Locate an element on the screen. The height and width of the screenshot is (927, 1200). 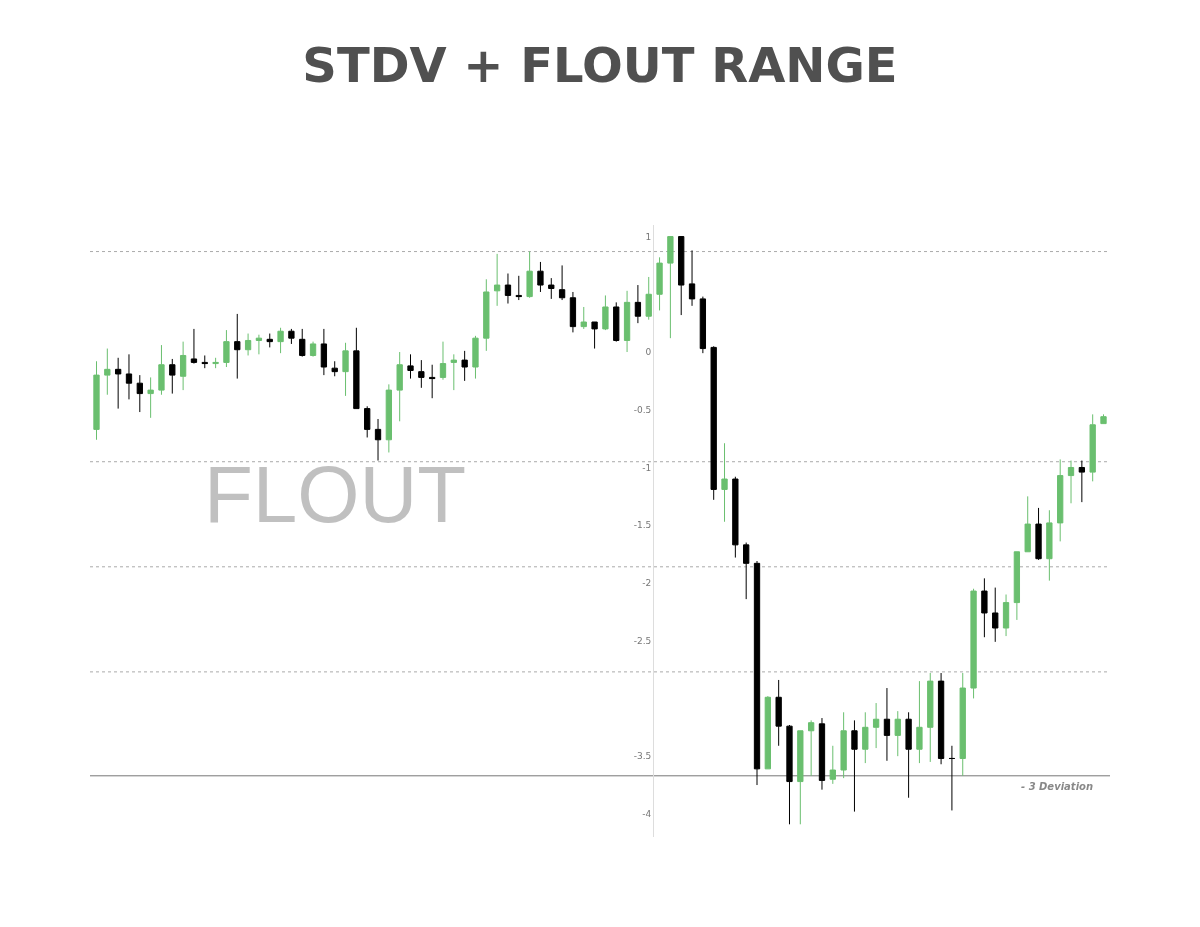
y-tick-label: 1 is located at coordinates (648, 236).